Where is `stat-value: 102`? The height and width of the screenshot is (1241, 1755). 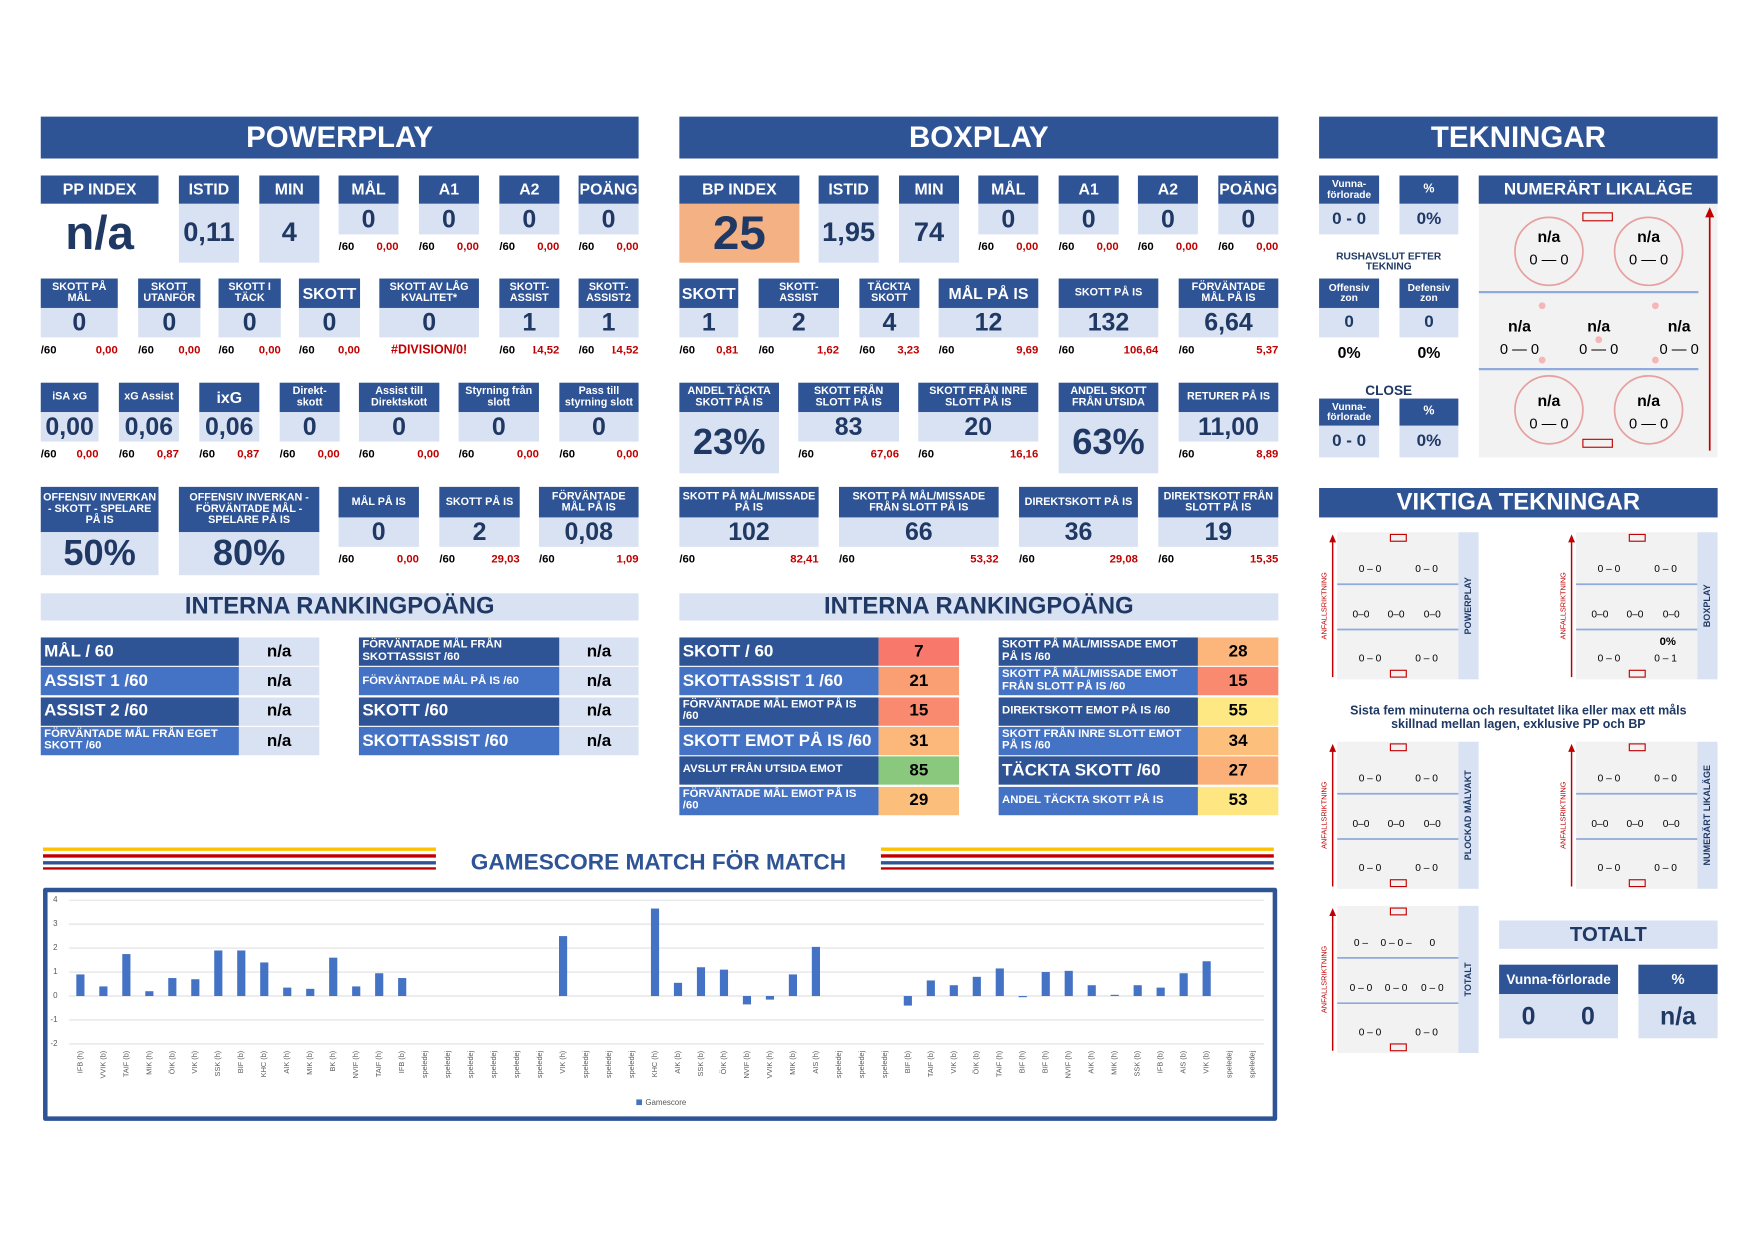 stat-value: 102 is located at coordinates (749, 532).